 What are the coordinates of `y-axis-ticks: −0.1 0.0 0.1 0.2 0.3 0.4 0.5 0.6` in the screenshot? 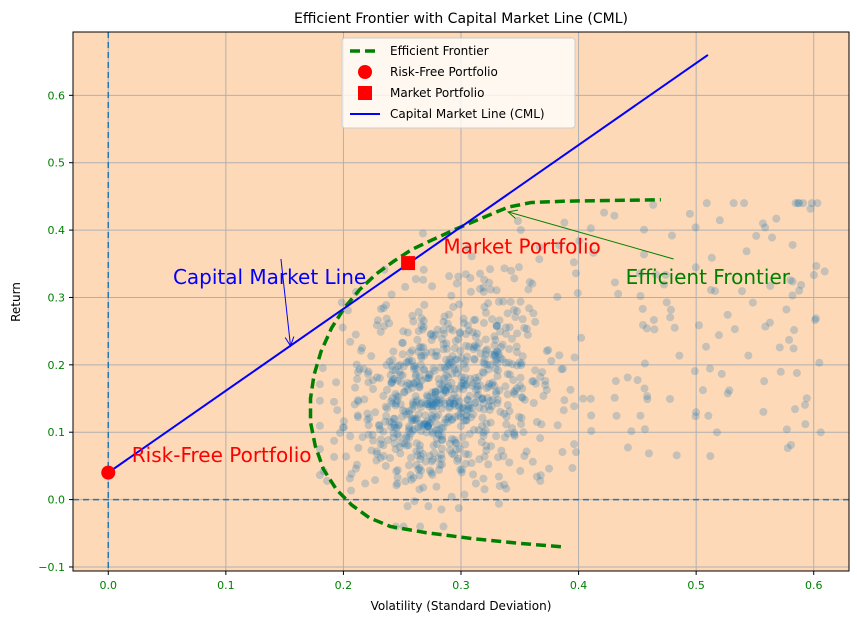 It's located at (55, 331).